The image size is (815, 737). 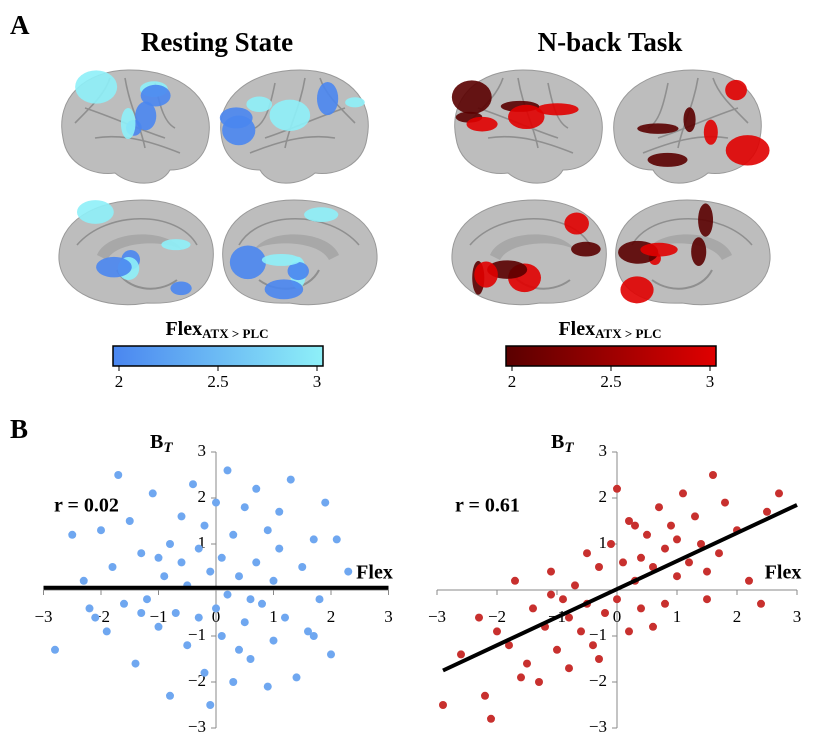 What do you see at coordinates (682, 279) in the screenshot?
I see `brainstem` at bounding box center [682, 279].